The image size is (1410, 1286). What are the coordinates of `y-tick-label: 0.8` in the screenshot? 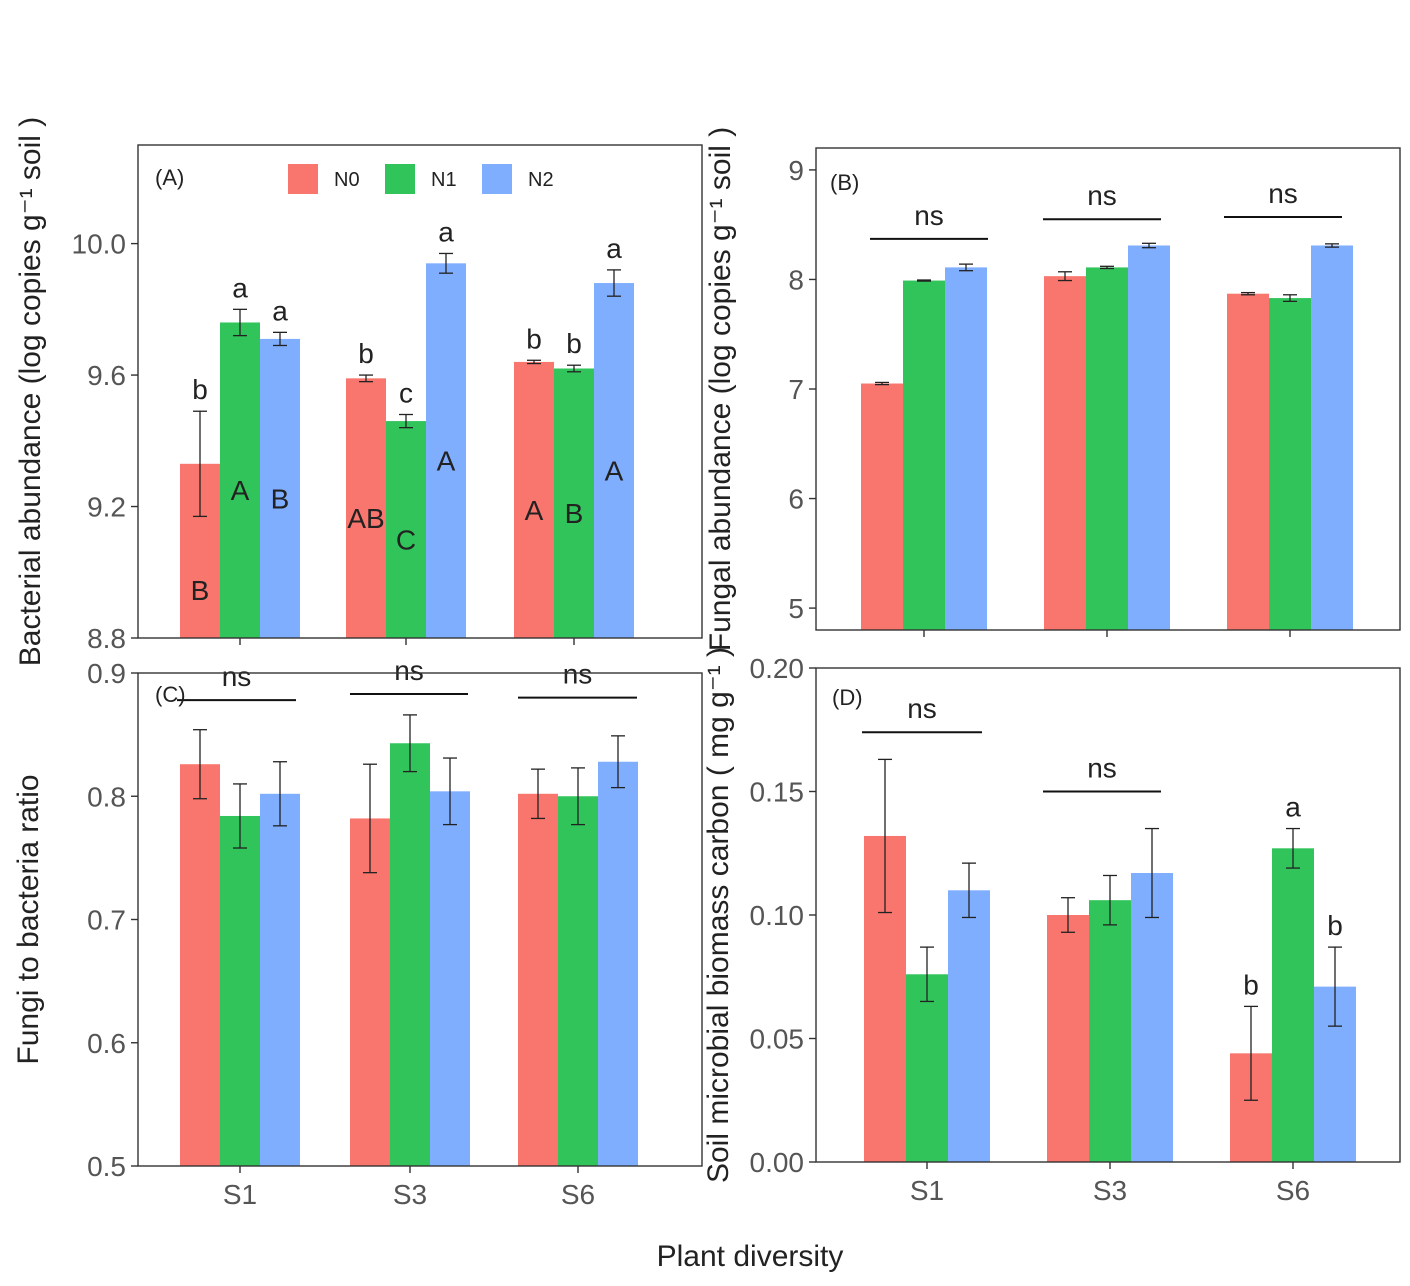 It's located at (106, 796).